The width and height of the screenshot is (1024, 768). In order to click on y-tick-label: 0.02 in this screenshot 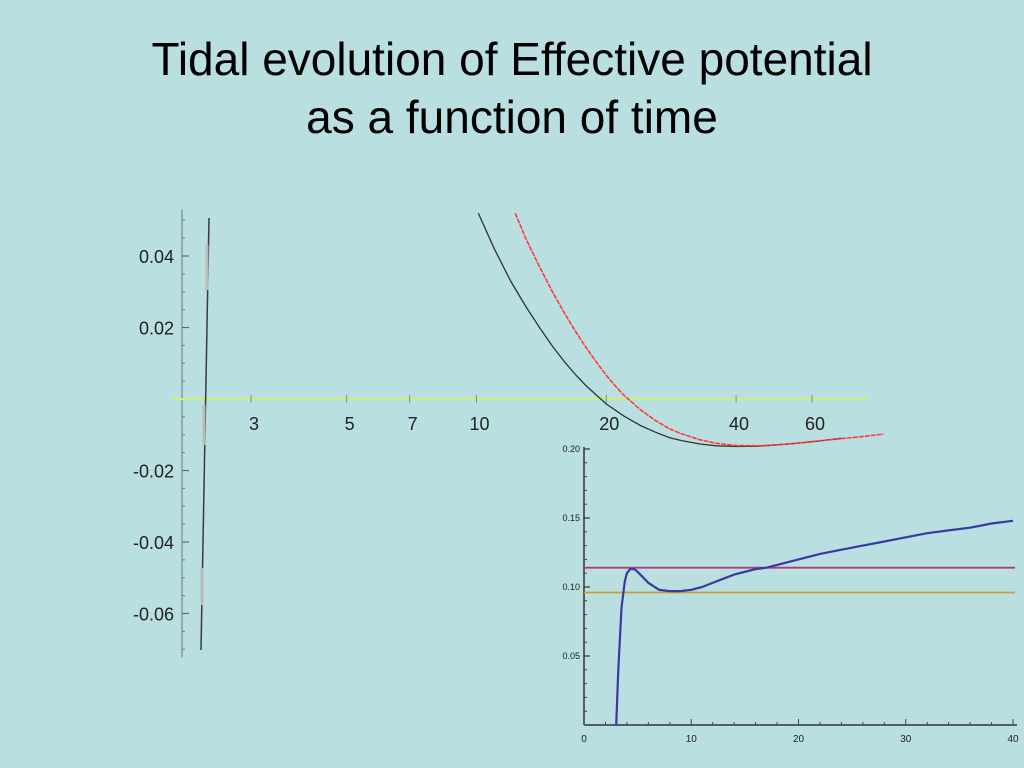, I will do `click(156, 329)`.